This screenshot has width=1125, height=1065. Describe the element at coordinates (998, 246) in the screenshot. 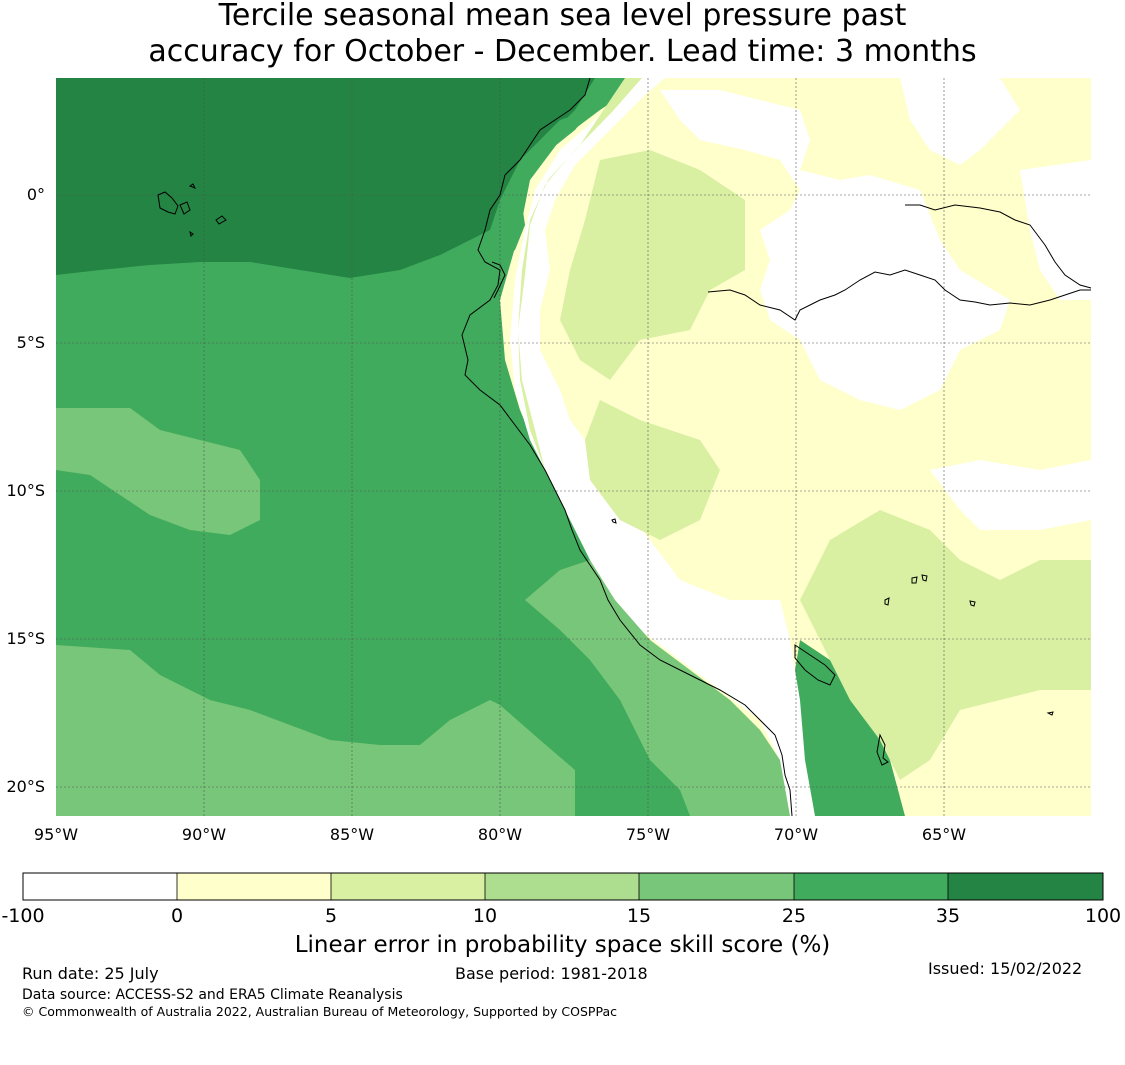

I see `amazon-river-north` at that location.